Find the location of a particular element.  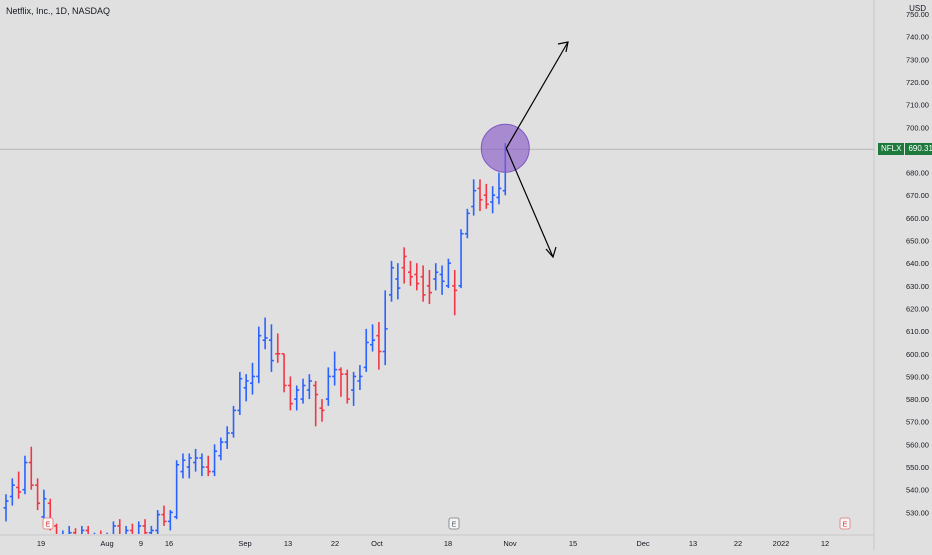

down-arrow is located at coordinates (529, 202).